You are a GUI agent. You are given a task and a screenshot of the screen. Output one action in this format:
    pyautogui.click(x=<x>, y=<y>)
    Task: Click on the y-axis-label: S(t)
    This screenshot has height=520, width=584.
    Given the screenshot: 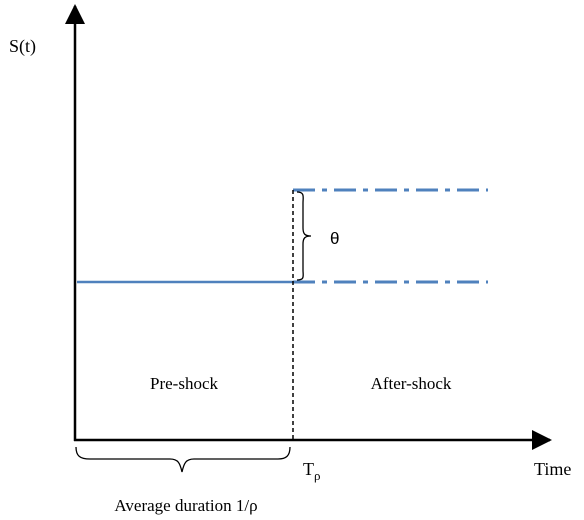 What is the action you would take?
    pyautogui.click(x=22, y=46)
    